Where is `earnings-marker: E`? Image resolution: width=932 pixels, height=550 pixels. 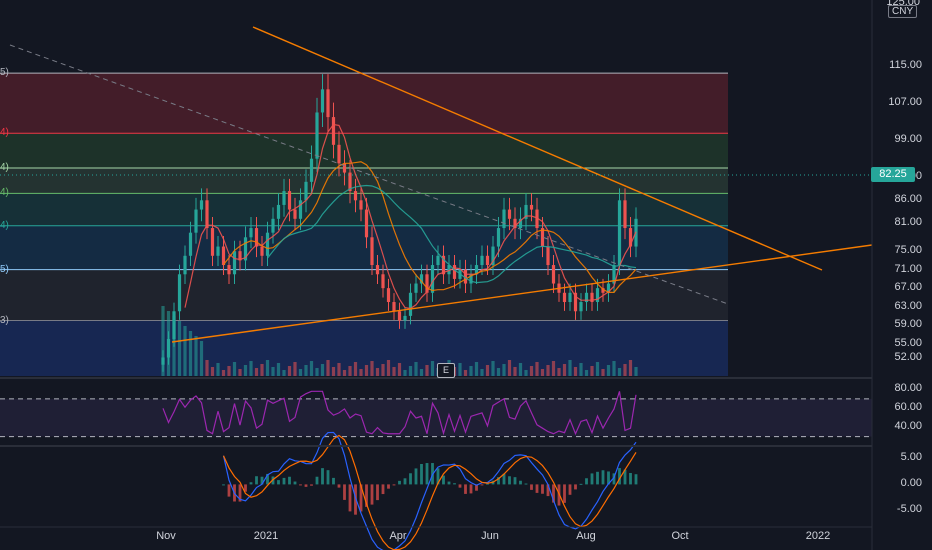 earnings-marker: E is located at coordinates (446, 370).